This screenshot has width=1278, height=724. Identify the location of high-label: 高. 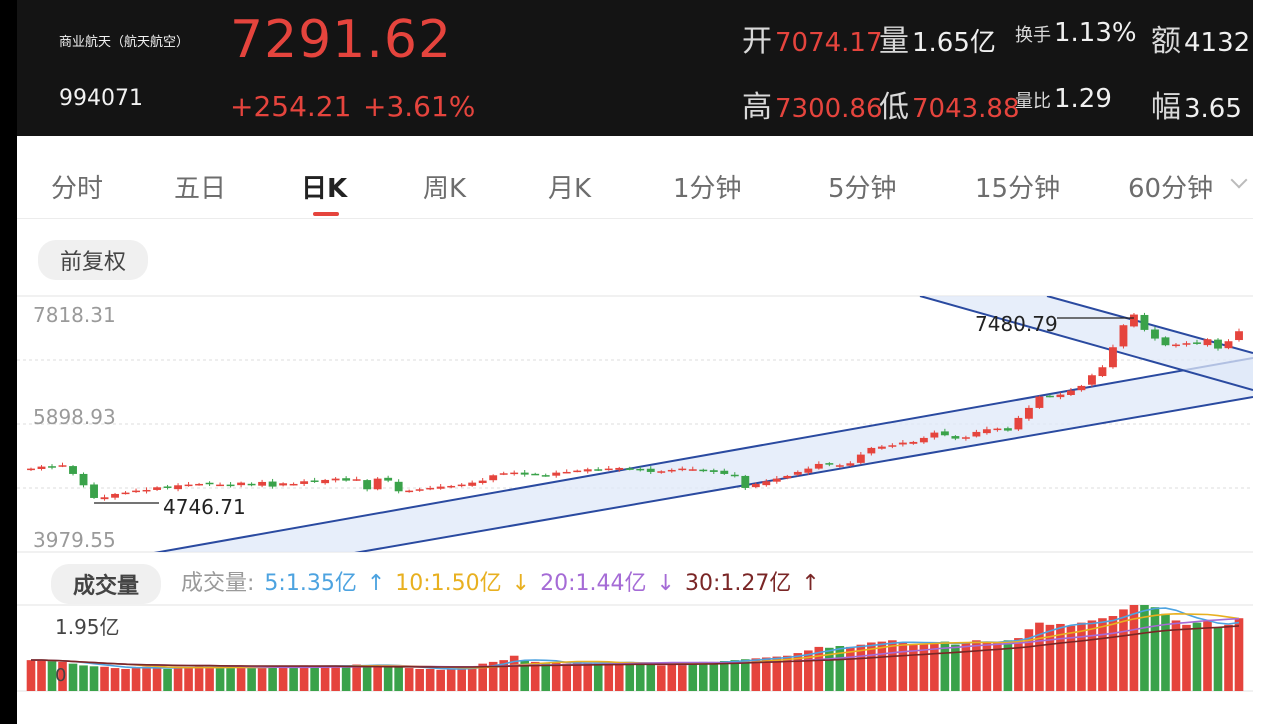
(757, 107).